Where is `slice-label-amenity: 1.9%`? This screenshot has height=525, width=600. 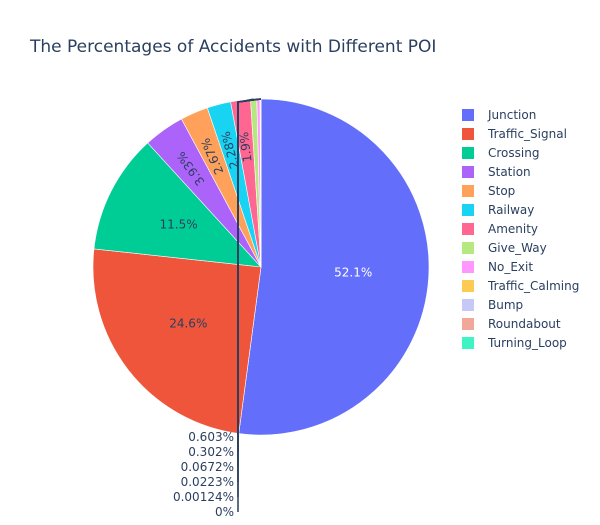
slice-label-amenity: 1.9% is located at coordinates (246, 147).